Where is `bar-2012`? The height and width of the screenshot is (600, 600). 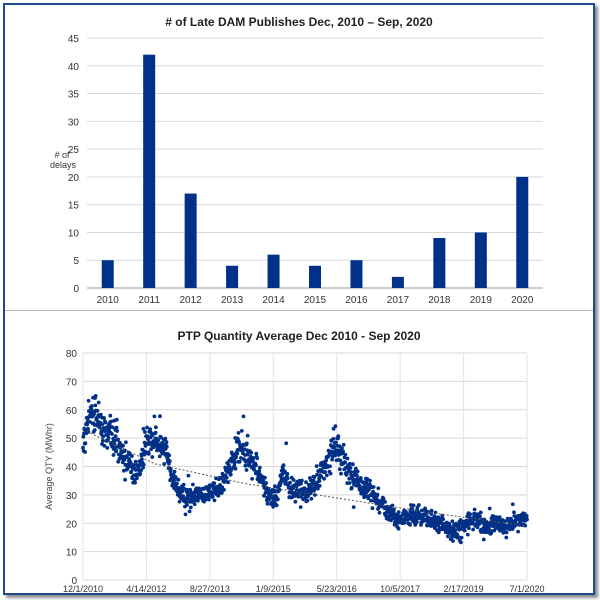 bar-2012 is located at coordinates (190, 240).